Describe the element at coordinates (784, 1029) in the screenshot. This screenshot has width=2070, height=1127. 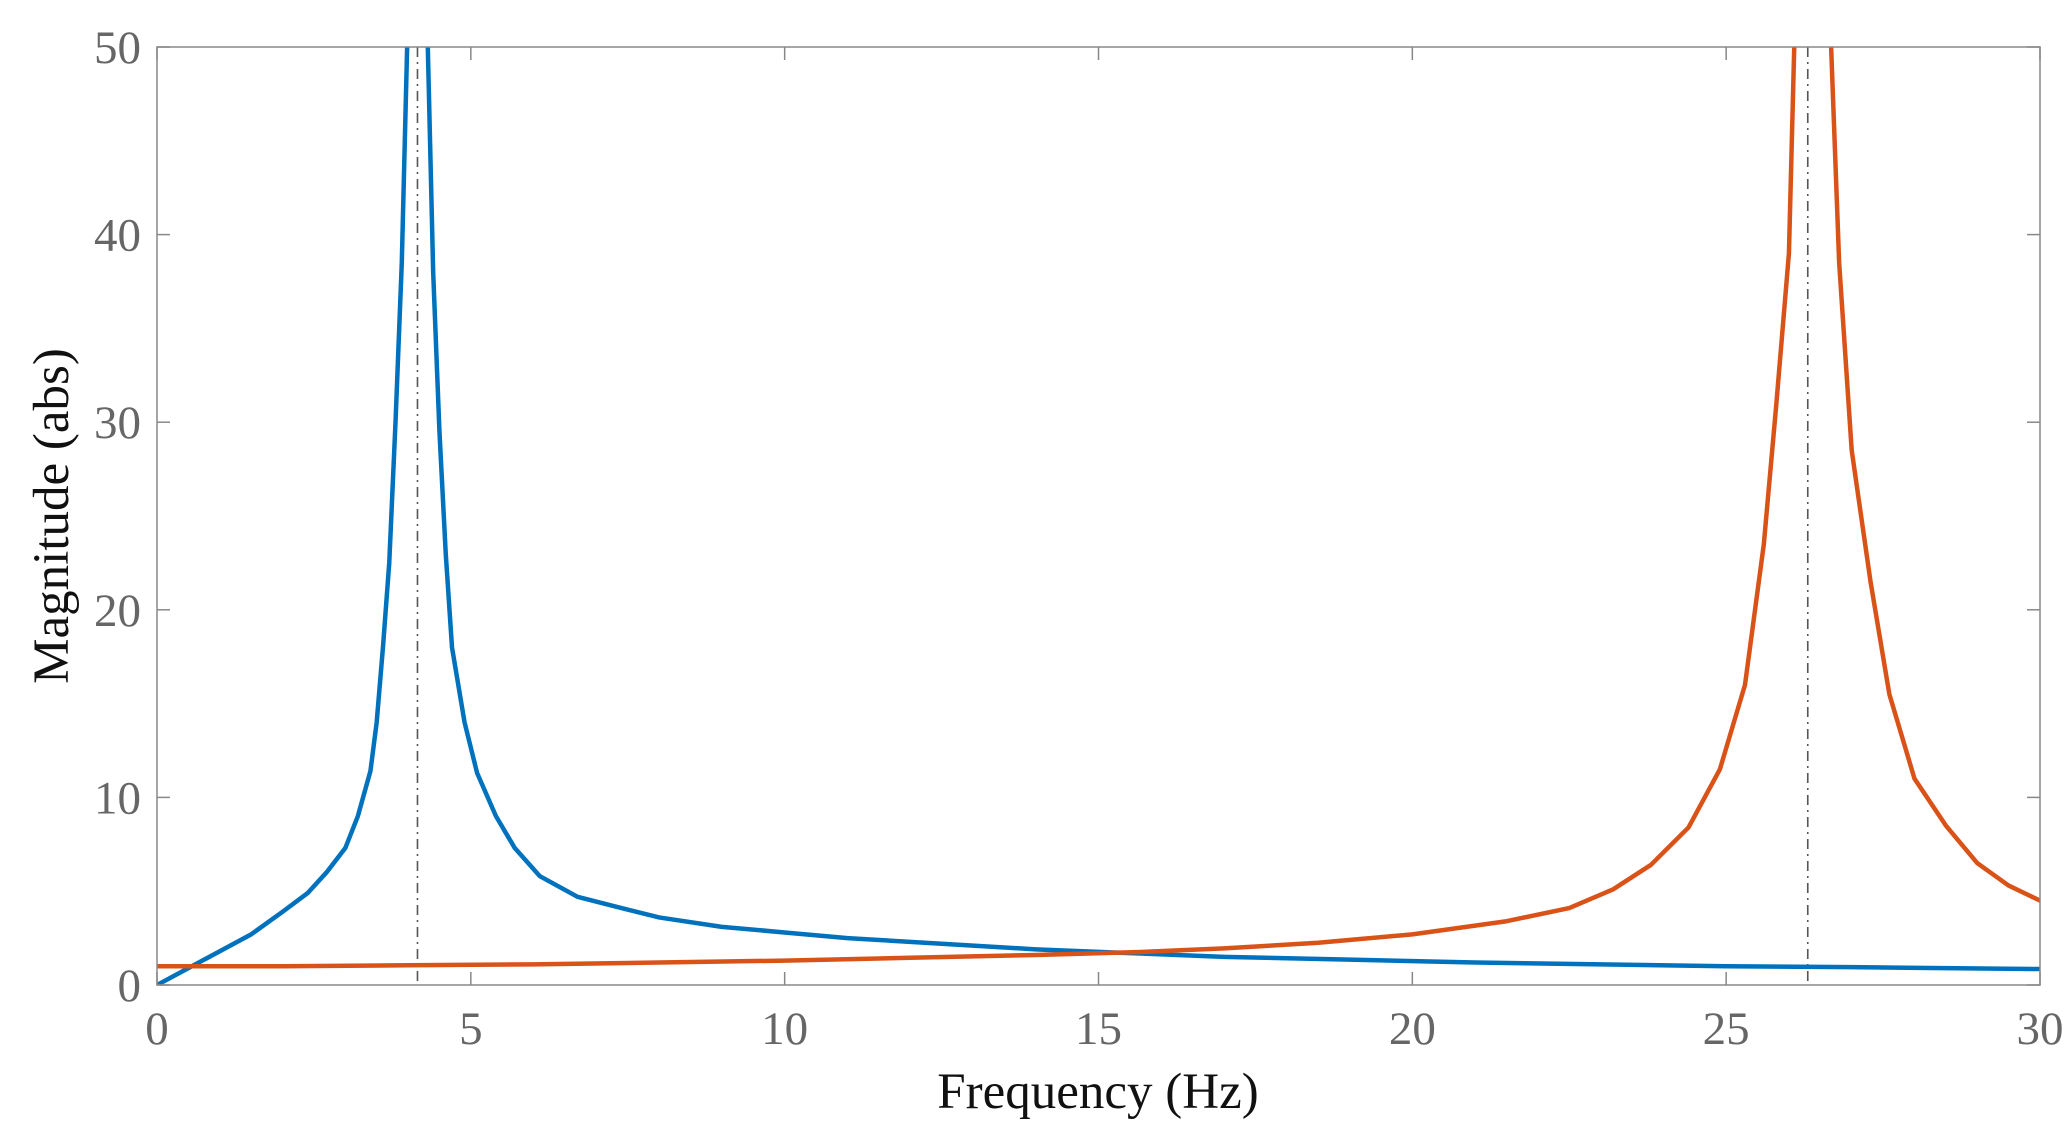
I see `x-tick-label: 10` at that location.